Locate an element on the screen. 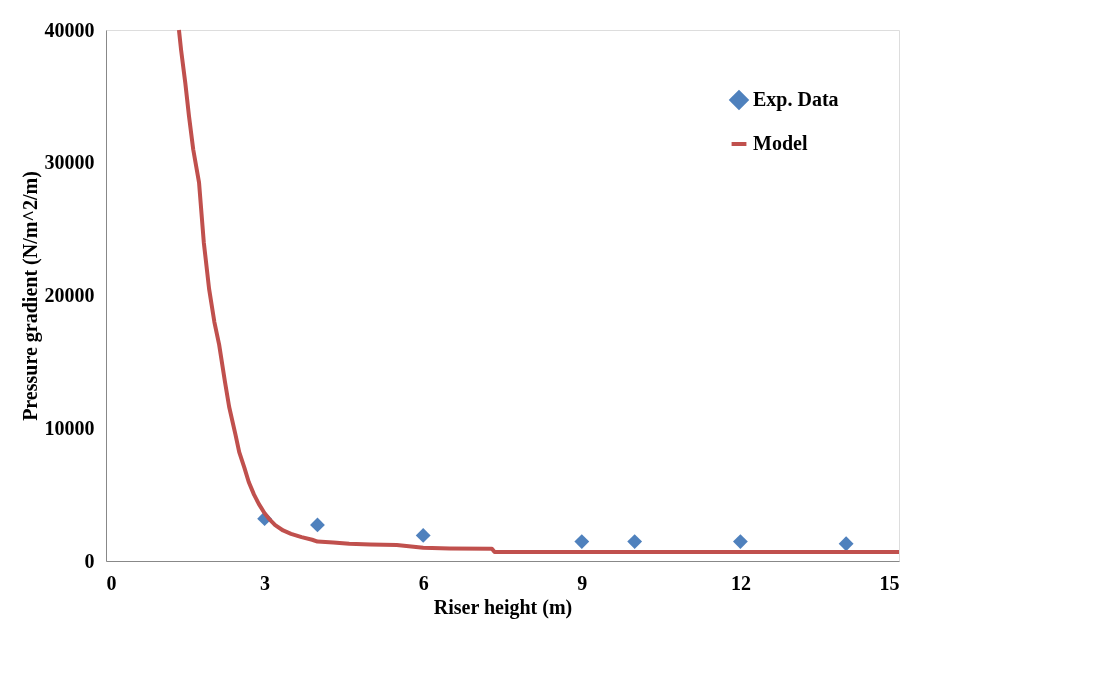 The image size is (1094, 675). legend-label: Exp. Data is located at coordinates (796, 99).